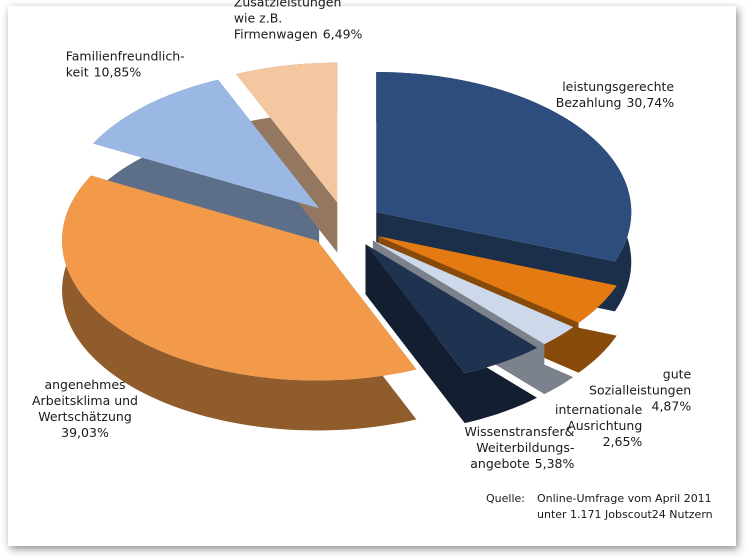  What do you see at coordinates (118, 71) in the screenshot?
I see `value-label: 10,85%` at bounding box center [118, 71].